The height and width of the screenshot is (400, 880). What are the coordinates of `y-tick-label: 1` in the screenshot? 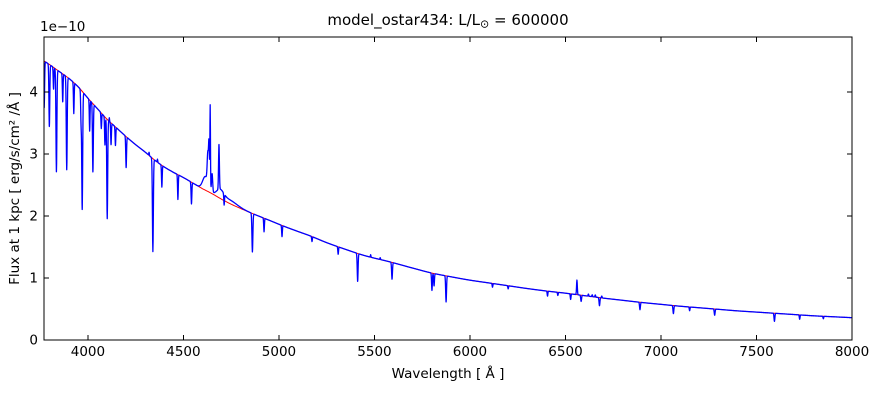 It's located at (33, 279).